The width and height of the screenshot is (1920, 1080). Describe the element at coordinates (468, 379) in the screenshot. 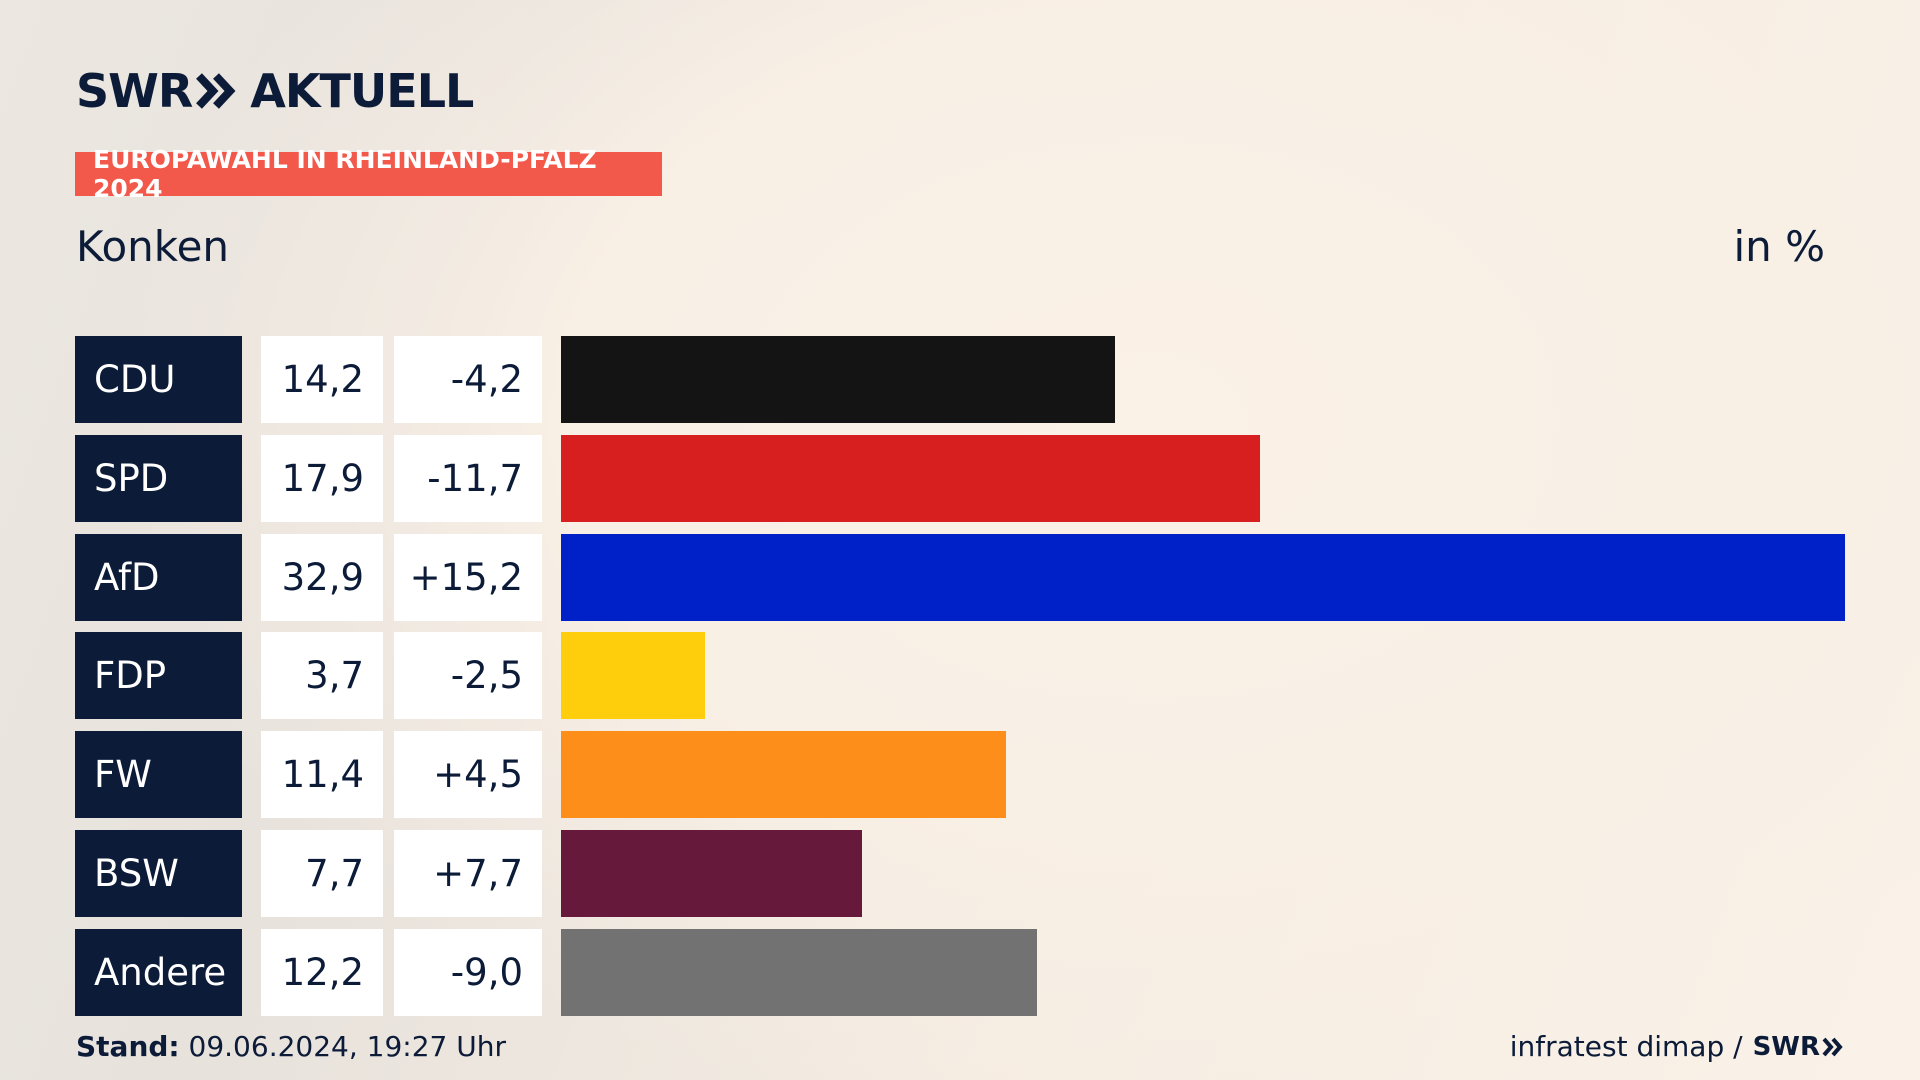

I see `diff-value: -4,2` at that location.